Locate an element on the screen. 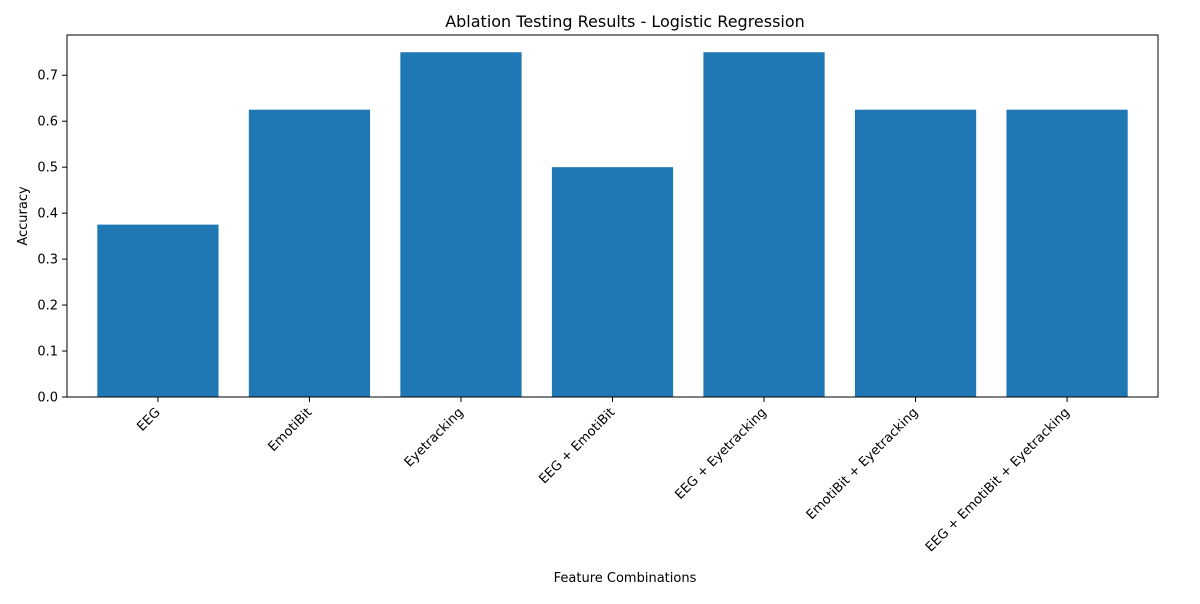  y-tick-label-5: 0.5 is located at coordinates (47, 168).